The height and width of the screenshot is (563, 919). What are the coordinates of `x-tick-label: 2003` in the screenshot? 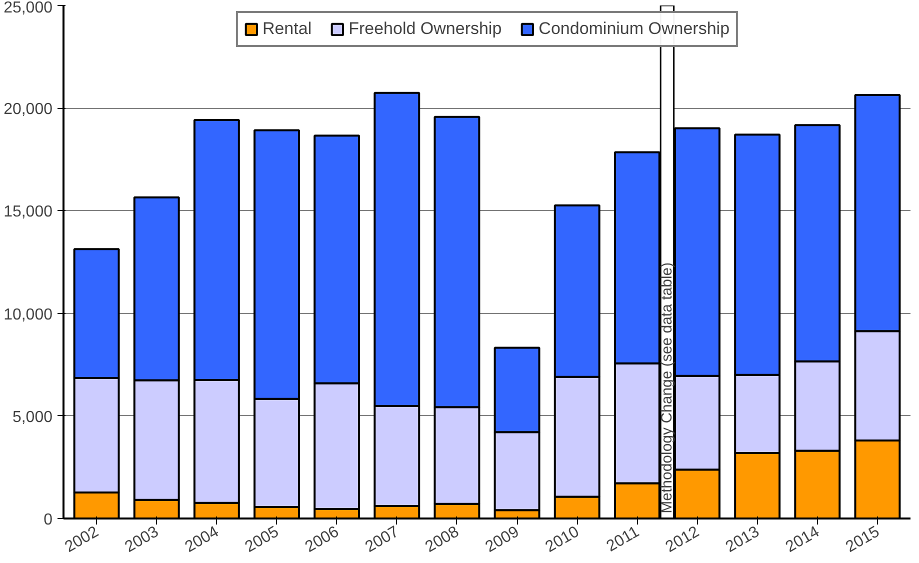 It's located at (142, 539).